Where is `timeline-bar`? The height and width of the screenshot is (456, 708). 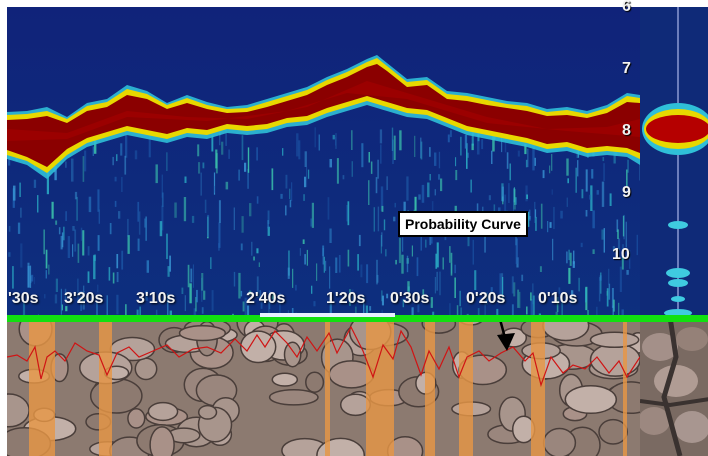
timeline-bar is located at coordinates (357, 318).